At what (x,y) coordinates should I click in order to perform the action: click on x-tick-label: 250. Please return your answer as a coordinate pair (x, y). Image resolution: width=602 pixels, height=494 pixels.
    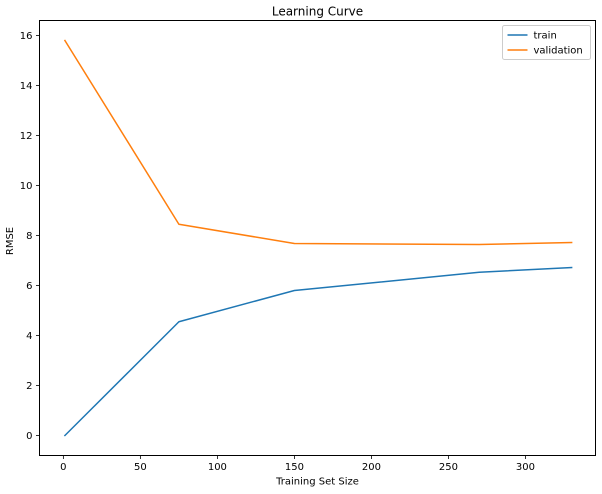
    Looking at the image, I should click on (448, 467).